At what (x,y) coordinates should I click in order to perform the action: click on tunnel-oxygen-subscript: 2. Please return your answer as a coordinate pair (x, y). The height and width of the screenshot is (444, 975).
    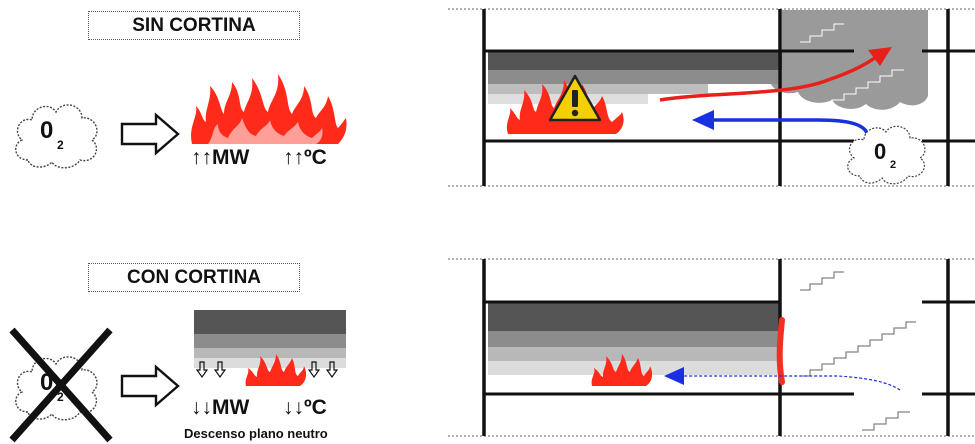
    Looking at the image, I should click on (893, 165).